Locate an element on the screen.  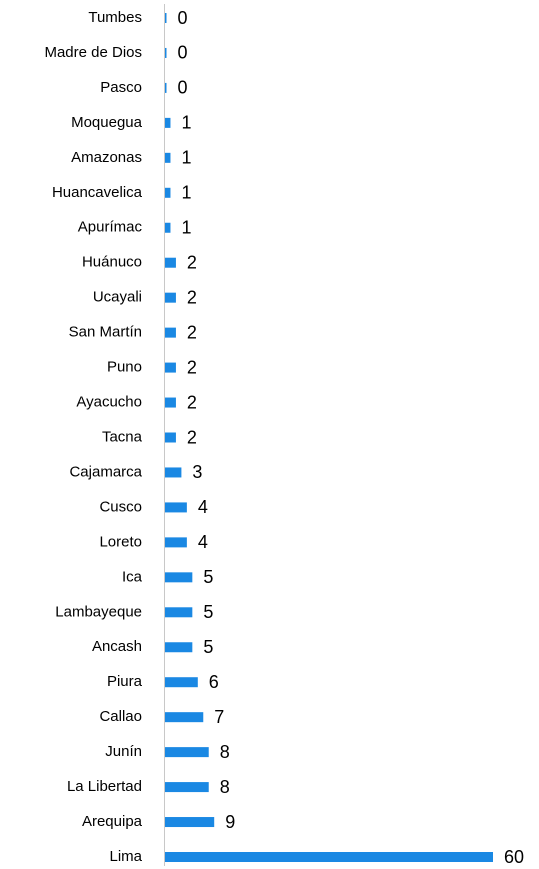
category-label: Lambayeque is located at coordinates (98, 611).